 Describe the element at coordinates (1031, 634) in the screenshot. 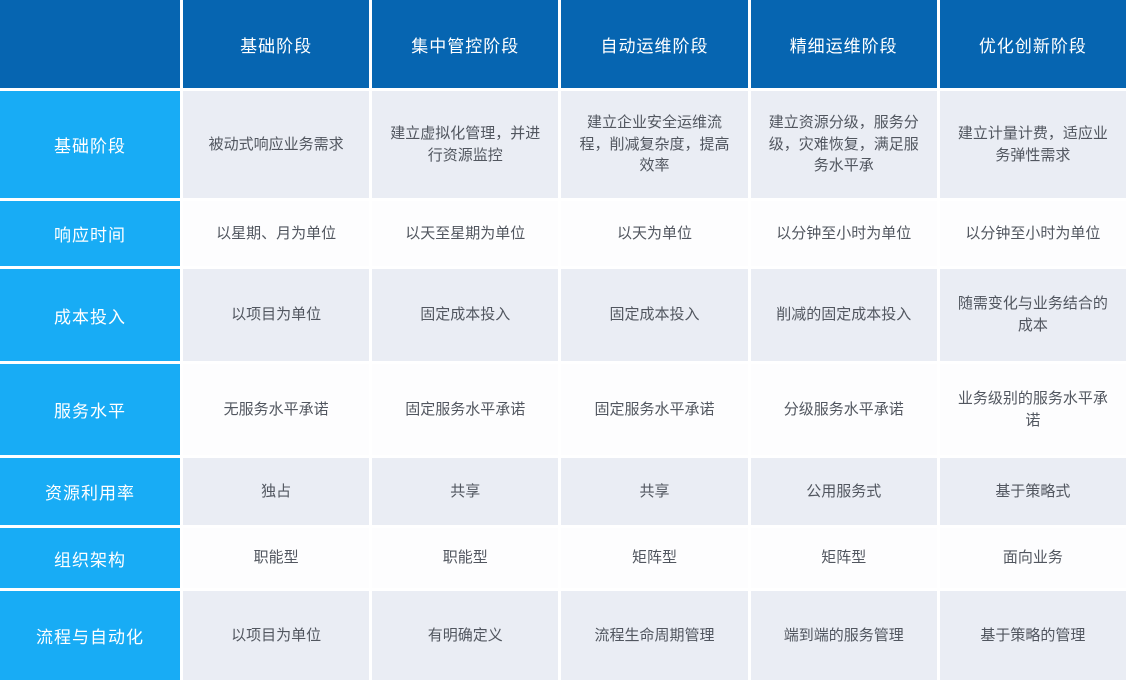

I see `table-cell: 基于策略的管理` at that location.